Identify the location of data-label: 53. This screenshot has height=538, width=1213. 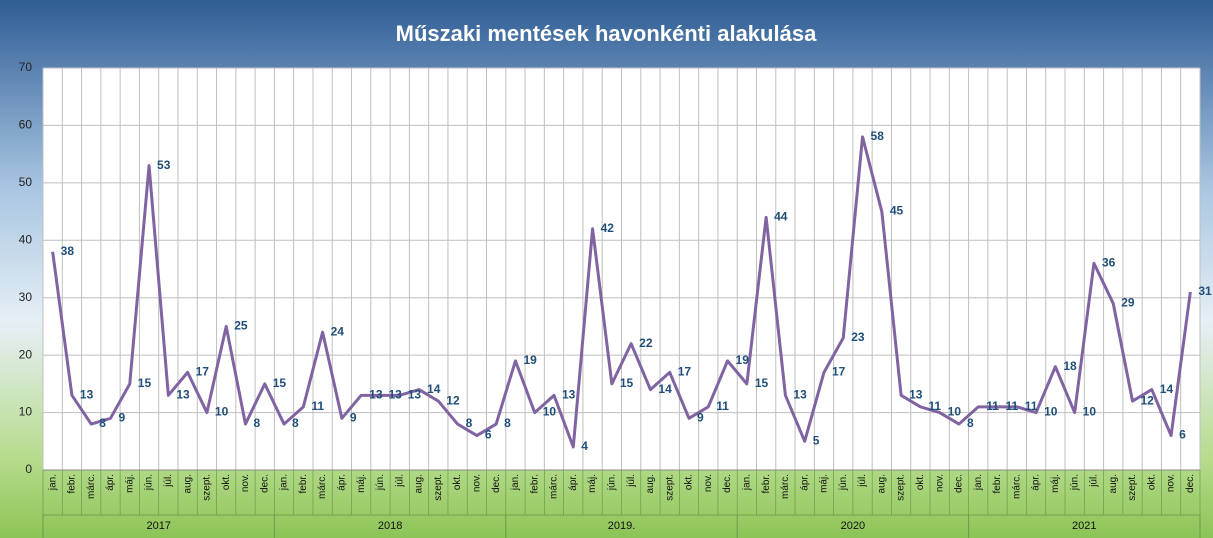
(164, 165).